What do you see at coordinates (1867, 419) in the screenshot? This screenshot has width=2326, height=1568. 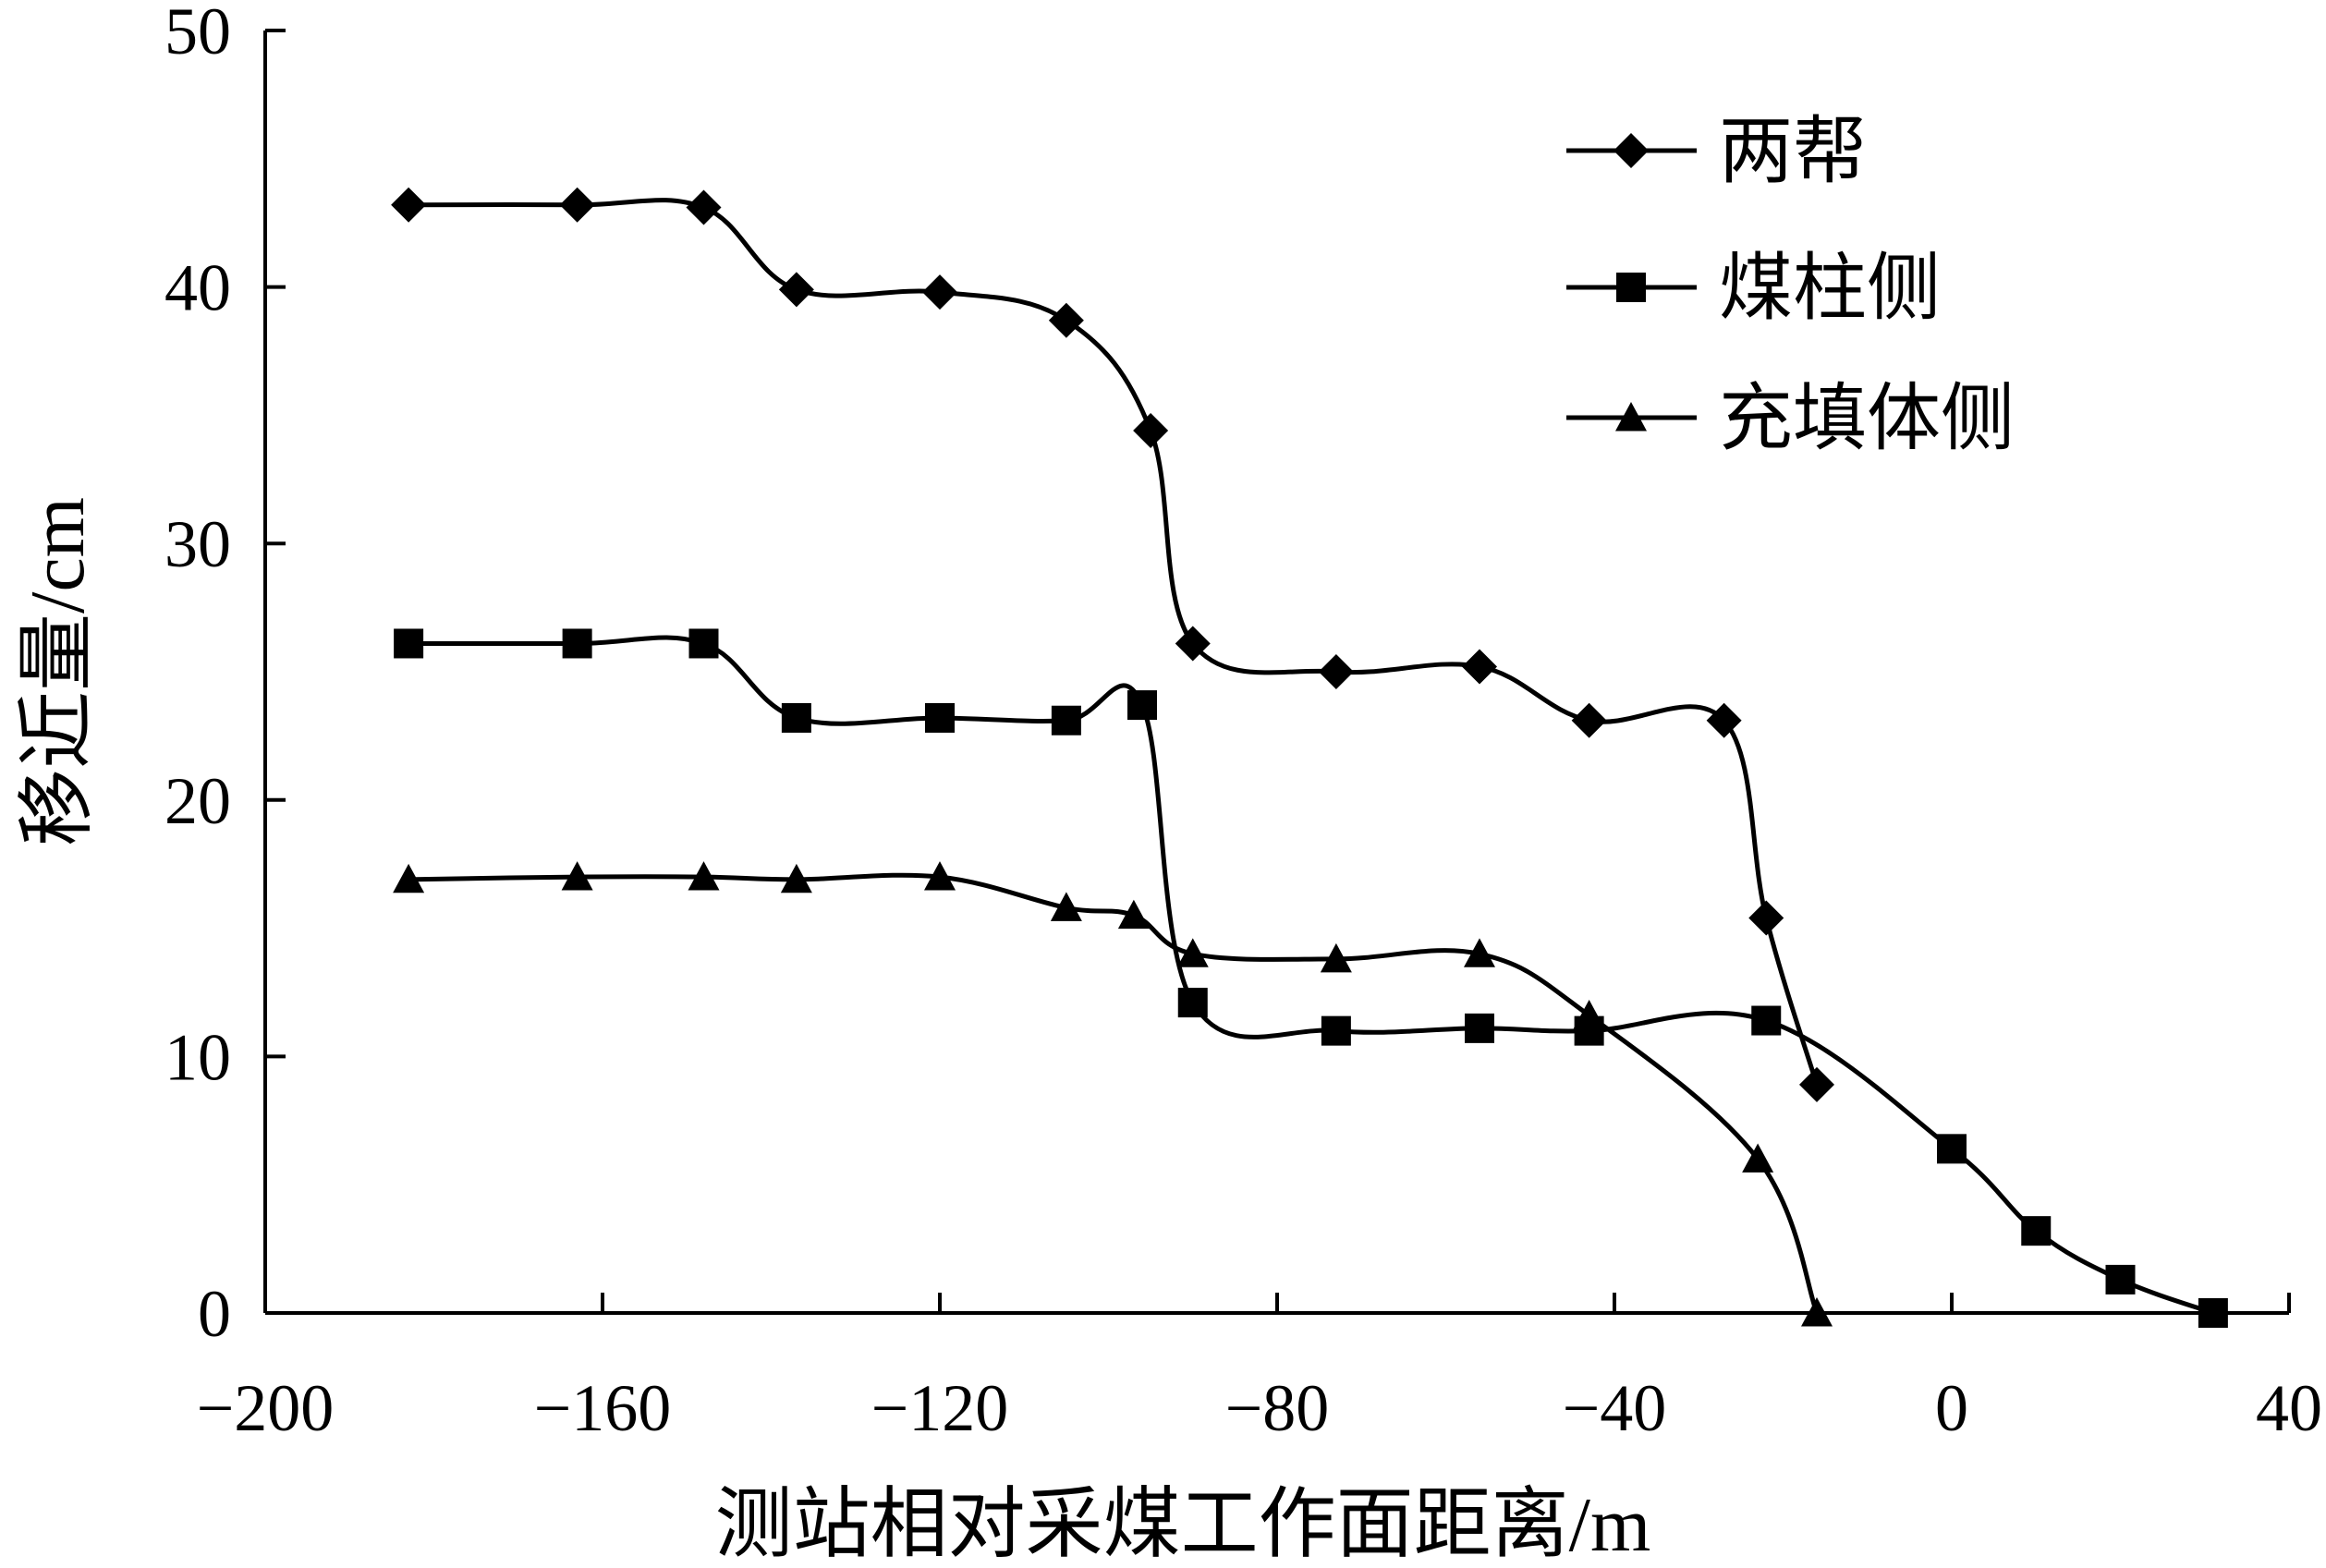 I see `legend-label: 充填体侧` at bounding box center [1867, 419].